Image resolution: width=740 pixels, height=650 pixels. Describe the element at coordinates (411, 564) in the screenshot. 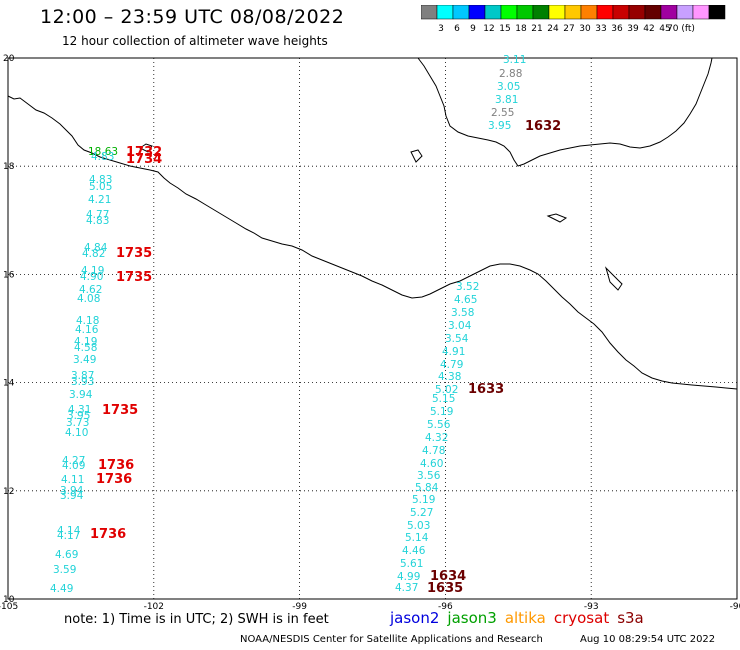

I see `wave-height-value: 5.61` at that location.